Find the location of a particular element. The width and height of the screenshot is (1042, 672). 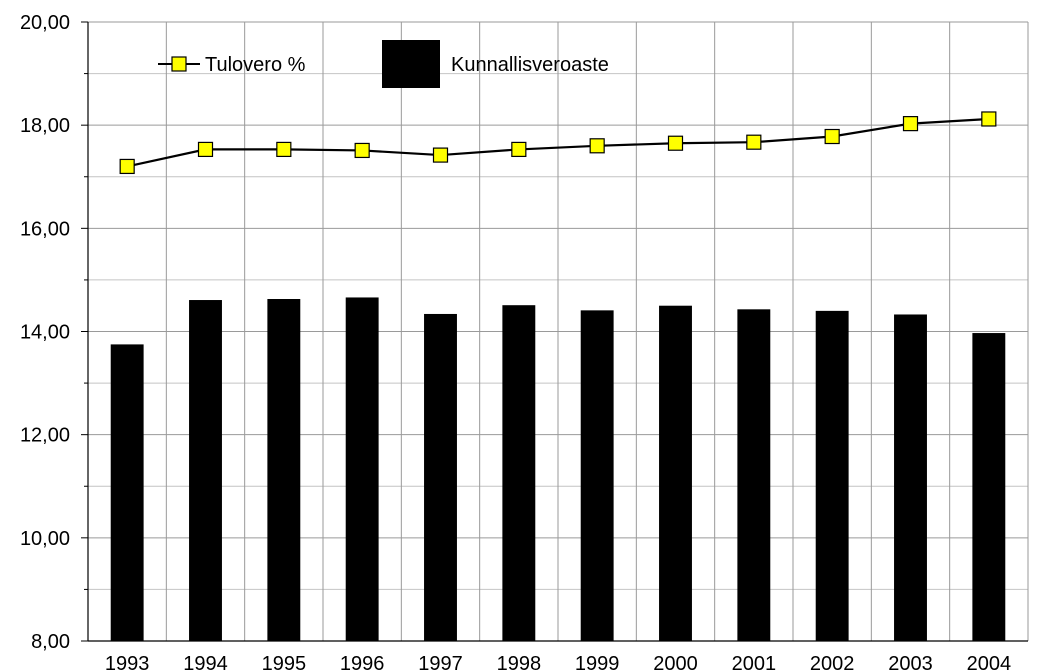

y-tick-label: 14,00 is located at coordinates (45, 333).